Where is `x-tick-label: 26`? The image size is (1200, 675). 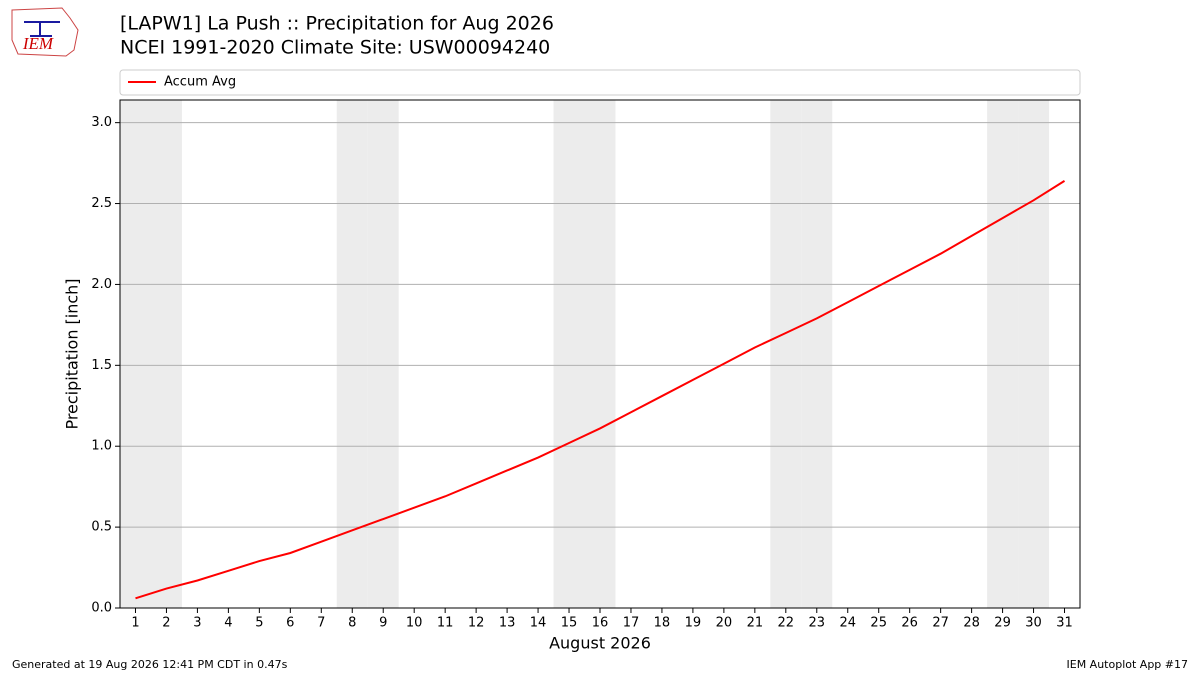
x-tick-label: 26 is located at coordinates (909, 623).